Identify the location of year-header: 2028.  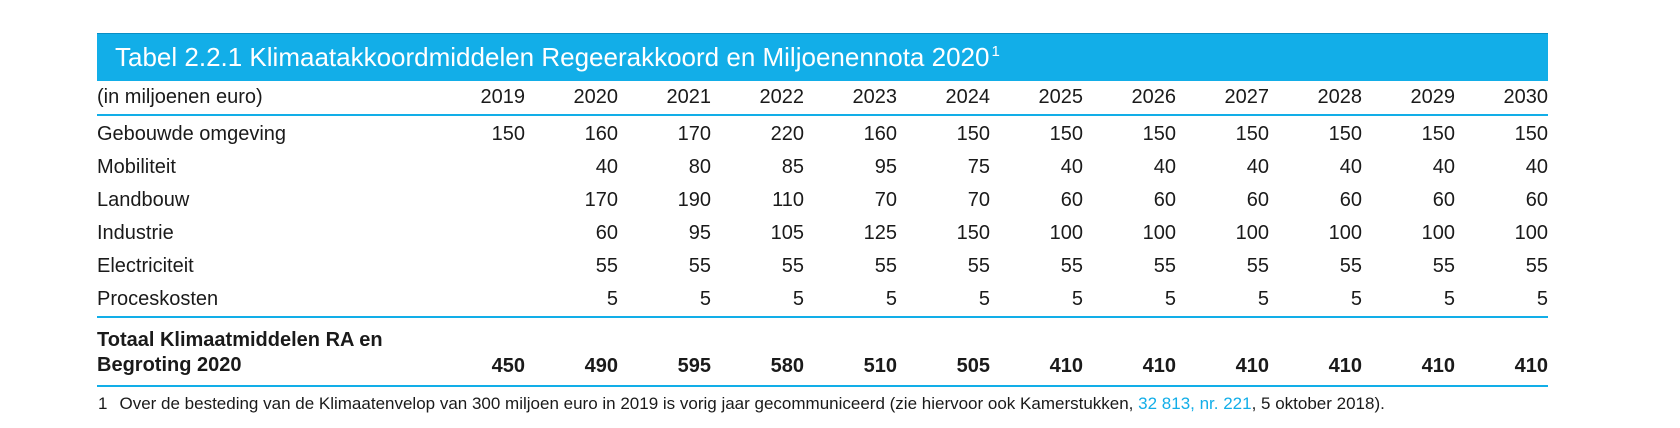
(1315, 98).